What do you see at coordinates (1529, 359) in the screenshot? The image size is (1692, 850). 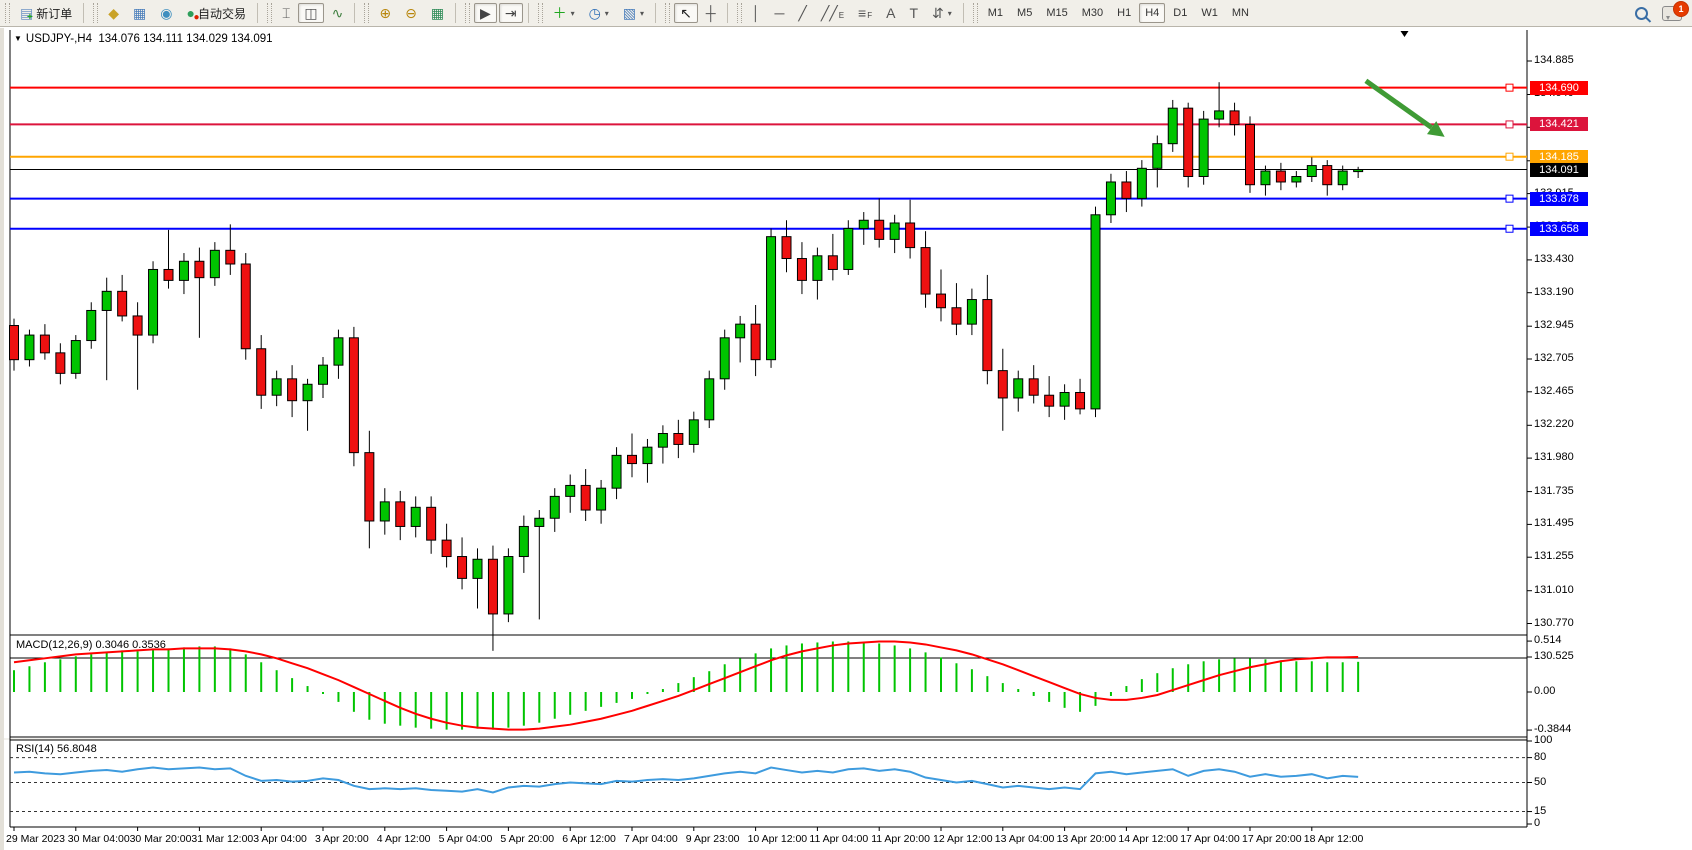 I see `price-axis-ticks` at bounding box center [1529, 359].